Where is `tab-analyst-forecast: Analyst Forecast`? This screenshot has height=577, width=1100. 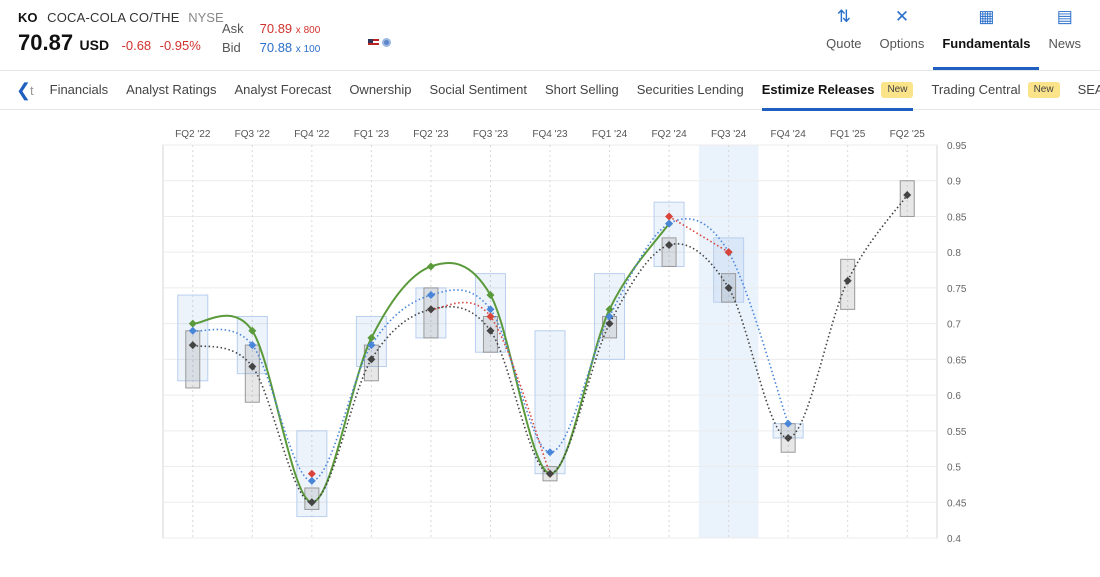
tab-analyst-forecast: Analyst Forecast is located at coordinates (282, 90).